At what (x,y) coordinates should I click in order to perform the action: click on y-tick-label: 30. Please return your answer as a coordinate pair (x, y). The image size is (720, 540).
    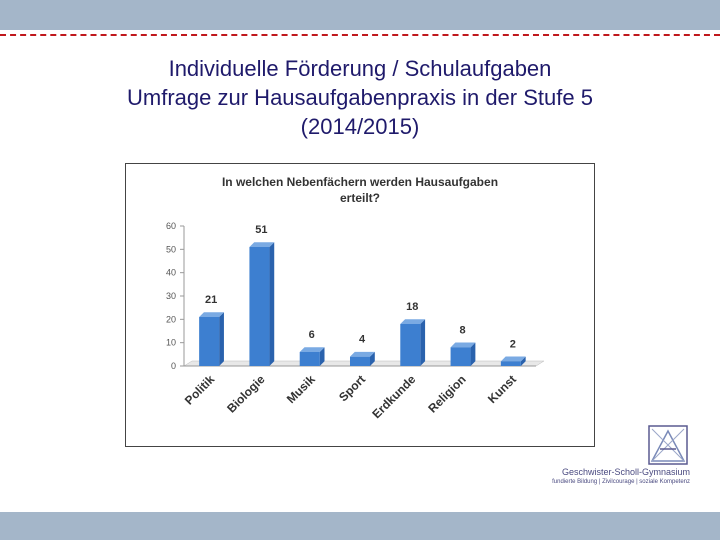
    Looking at the image, I should click on (171, 296).